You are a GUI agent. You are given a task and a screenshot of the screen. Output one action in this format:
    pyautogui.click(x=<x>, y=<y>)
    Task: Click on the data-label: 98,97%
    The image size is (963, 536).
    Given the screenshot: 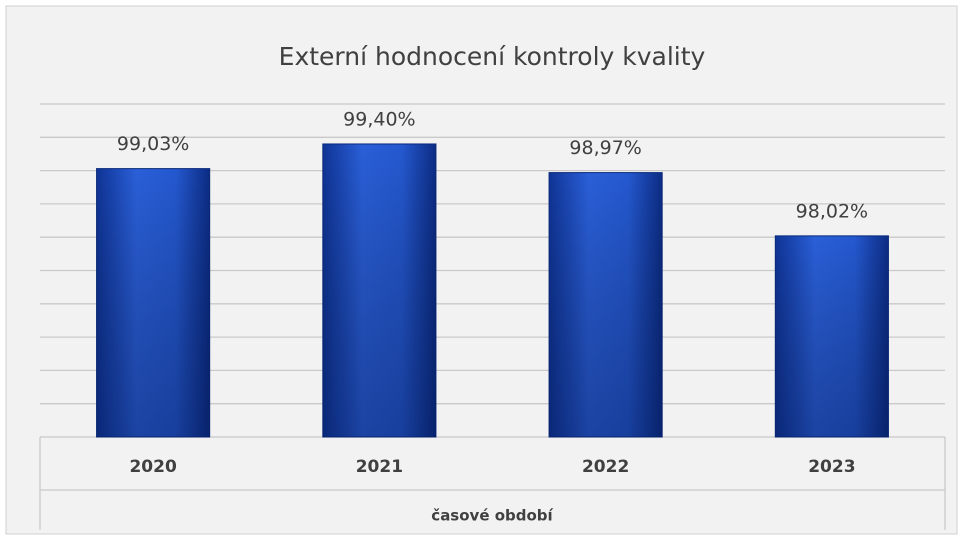 What is the action you would take?
    pyautogui.click(x=605, y=148)
    